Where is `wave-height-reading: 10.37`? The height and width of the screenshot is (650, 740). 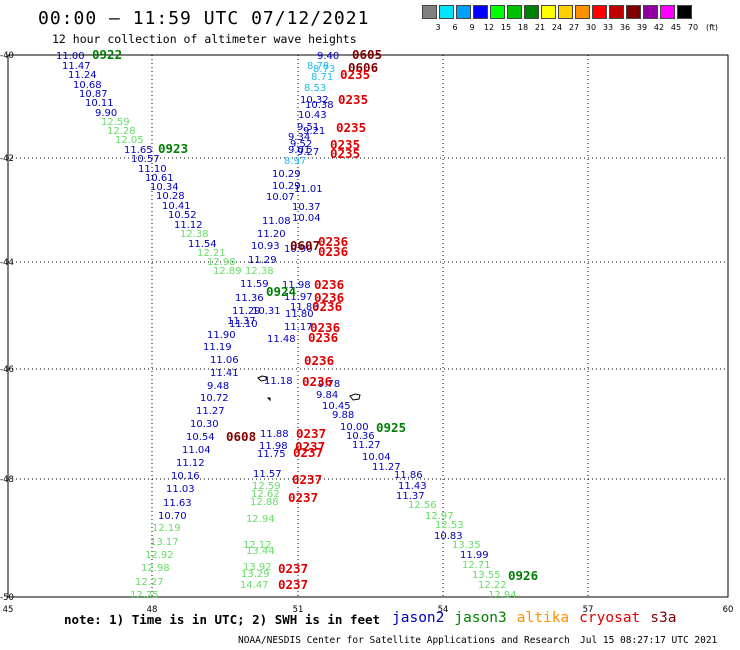 wave-height-reading: 10.37 is located at coordinates (306, 207).